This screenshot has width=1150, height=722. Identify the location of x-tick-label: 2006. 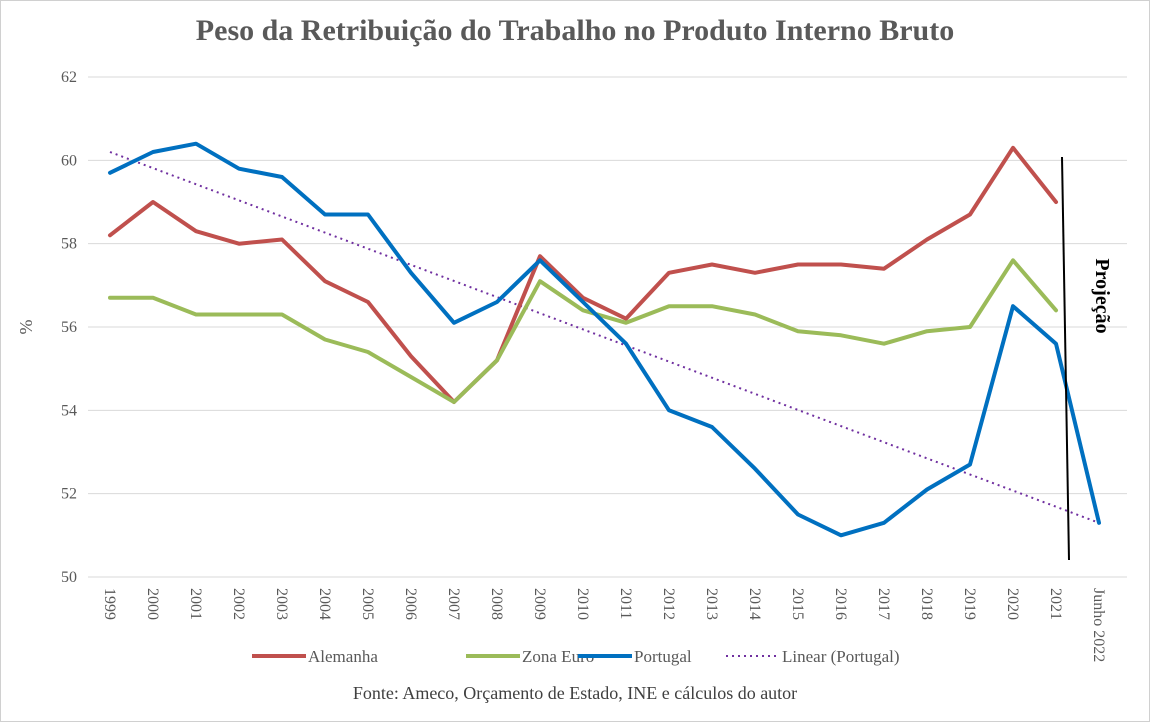
(410, 604).